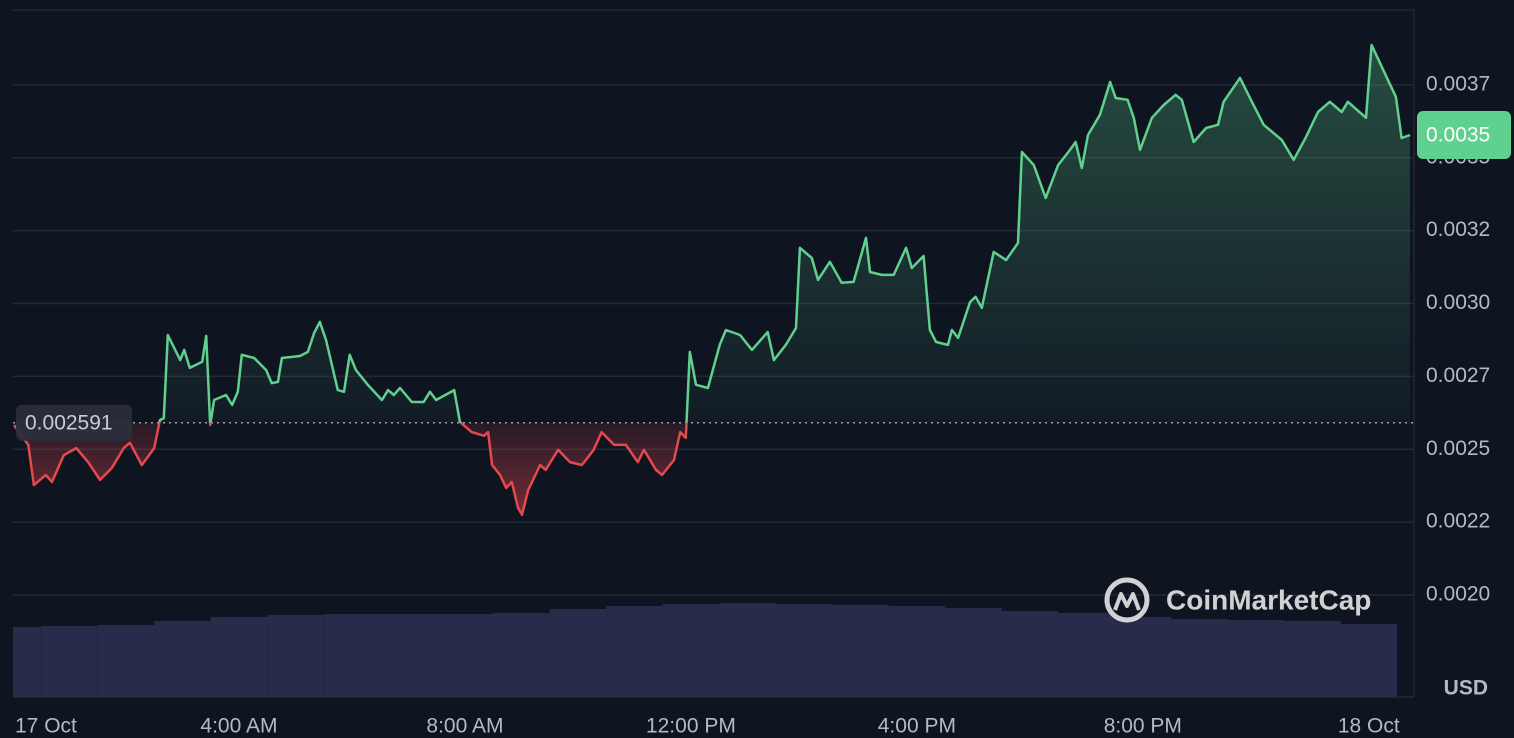 The image size is (1514, 738). I want to click on y-tick-label: 0.0020, so click(1458, 594).